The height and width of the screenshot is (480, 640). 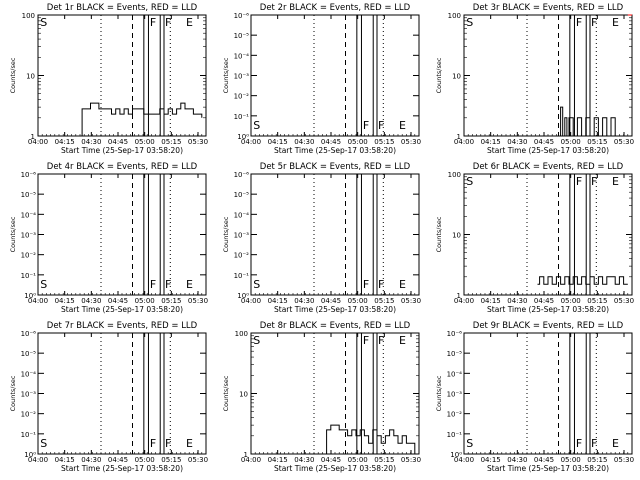 I want to click on chart-title: Det 3r BLACK = Events, RED = LLD, so click(x=548, y=8).